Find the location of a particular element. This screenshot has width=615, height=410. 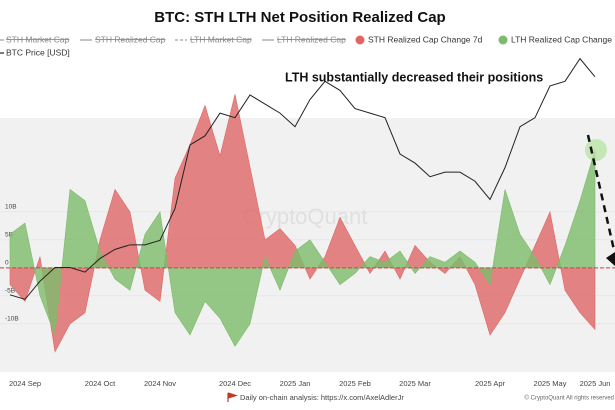

legend-entry: STH Realized Cap is located at coordinates (130, 39).